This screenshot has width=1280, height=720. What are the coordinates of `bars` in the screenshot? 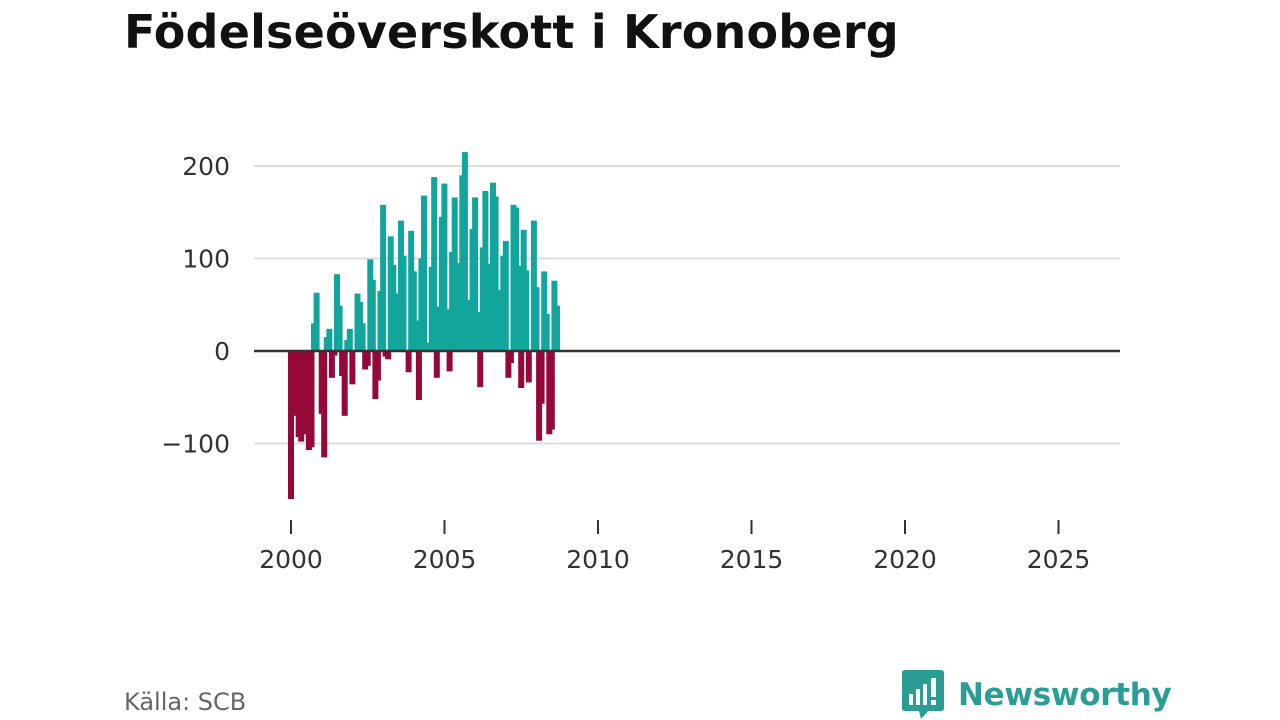 It's located at (424, 325).